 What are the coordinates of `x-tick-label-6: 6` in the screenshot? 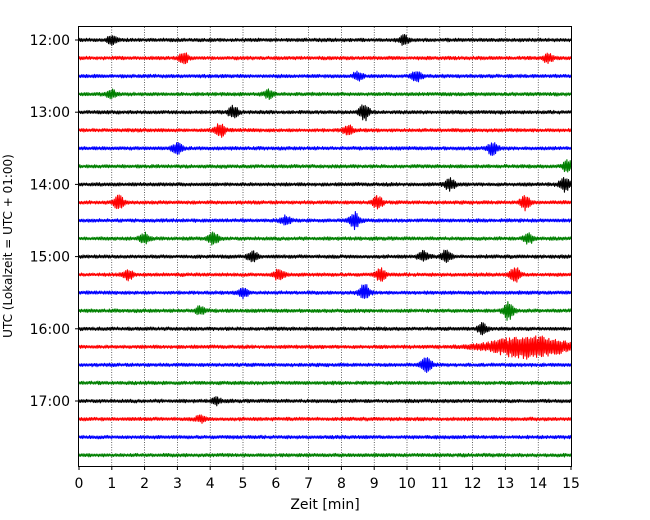 It's located at (275, 484).